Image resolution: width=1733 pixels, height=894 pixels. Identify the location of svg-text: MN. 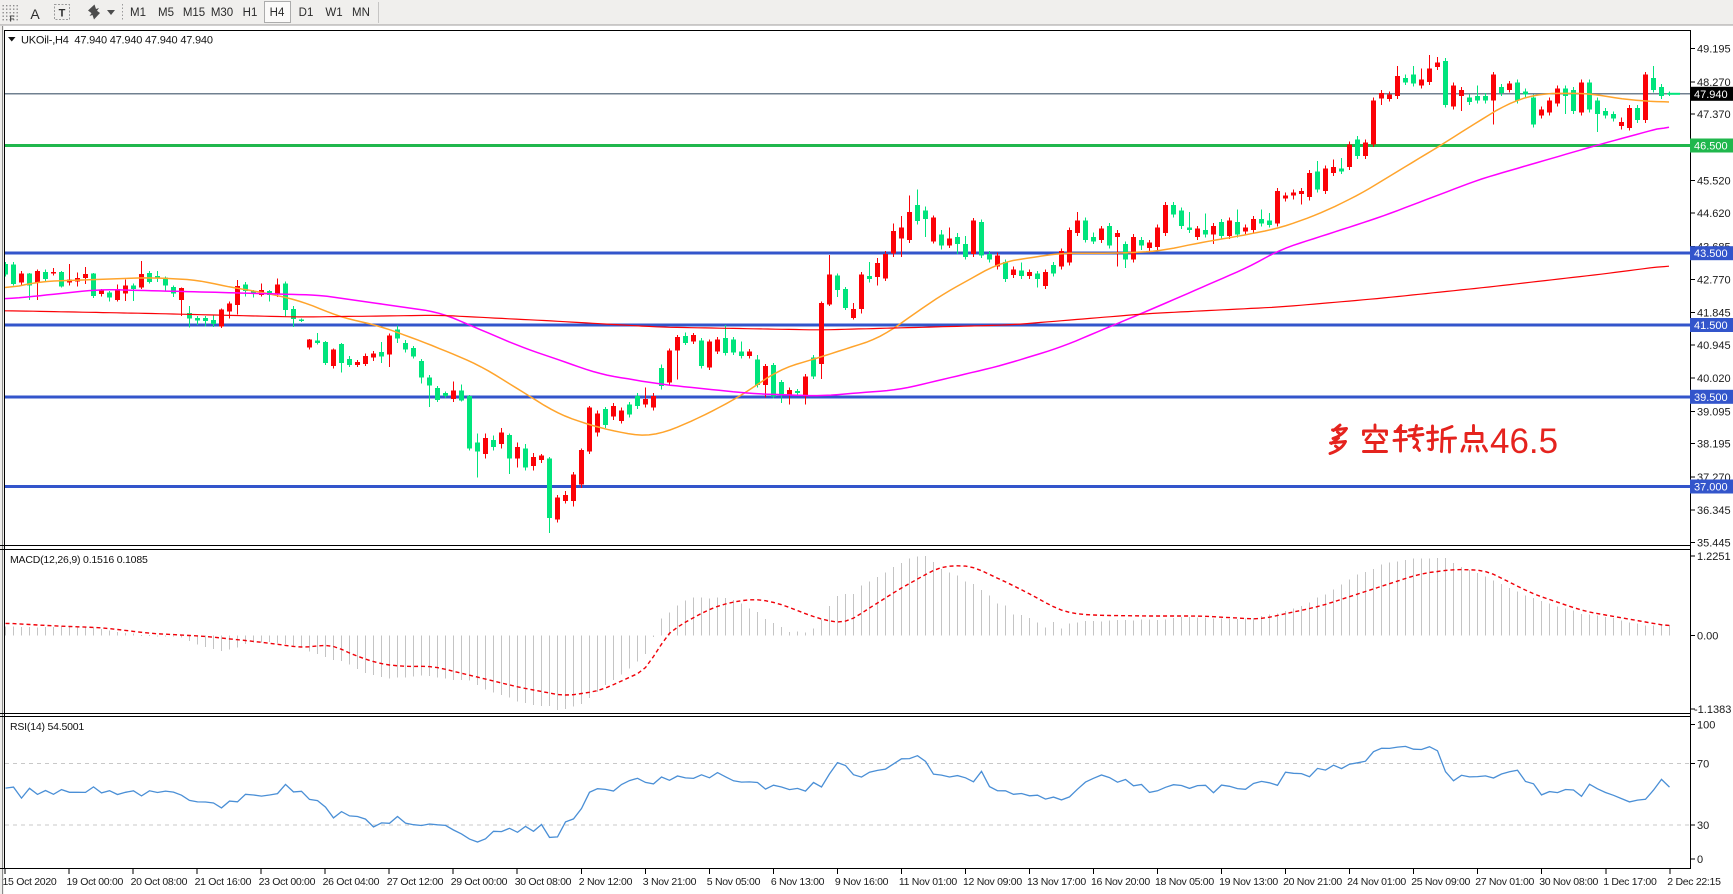
(361, 13).